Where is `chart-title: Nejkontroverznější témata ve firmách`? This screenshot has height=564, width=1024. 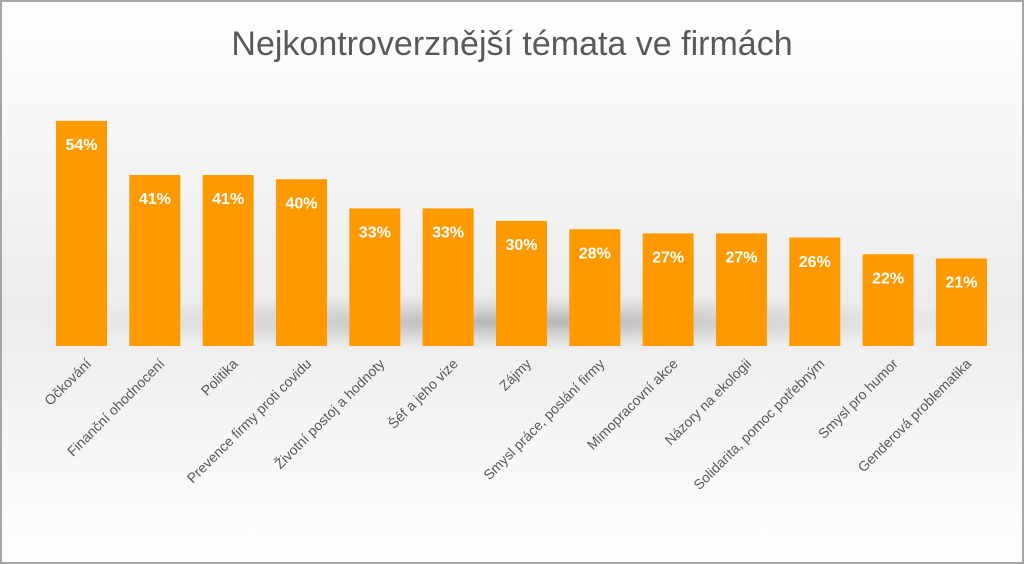 chart-title: Nejkontroverznější témata ve firmách is located at coordinates (511, 44).